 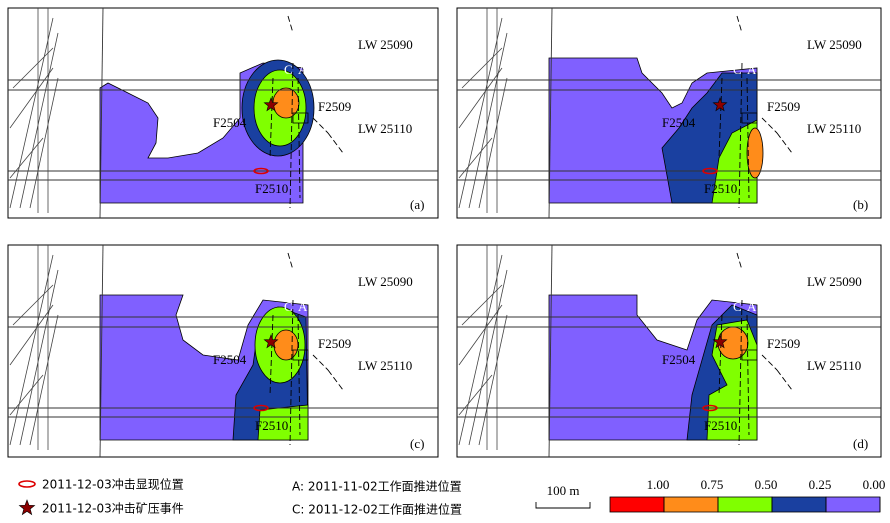 What do you see at coordinates (860, 443) in the screenshot?
I see `panel-label: (d)` at bounding box center [860, 443].